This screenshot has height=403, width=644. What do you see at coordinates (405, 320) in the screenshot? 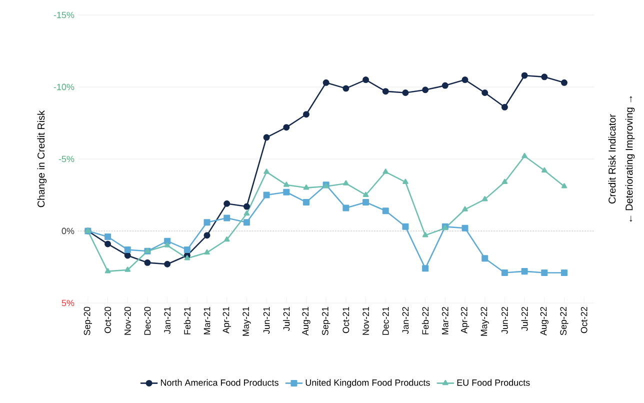
I see `x-tick-label: Jan-22` at bounding box center [405, 320].